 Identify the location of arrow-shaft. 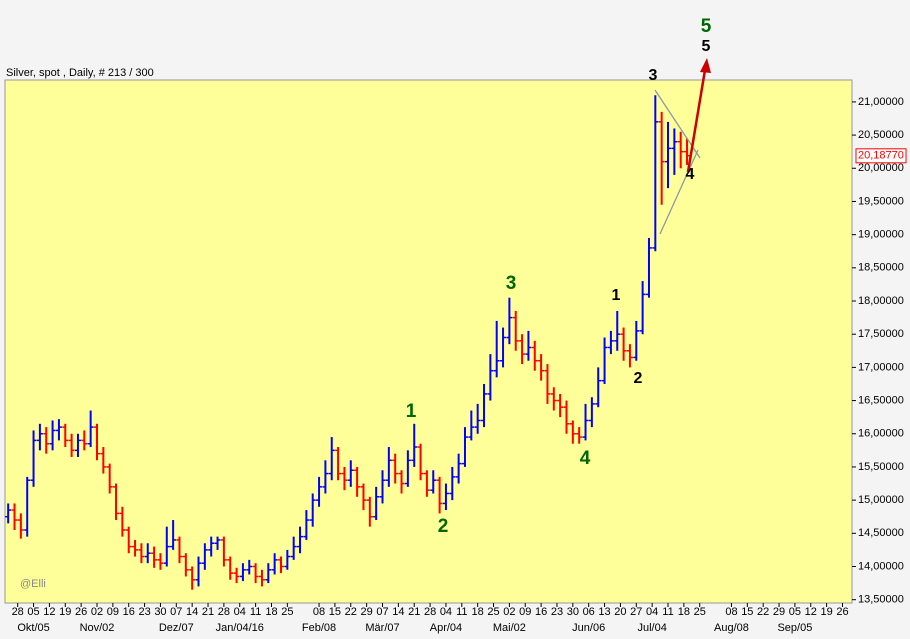
(696, 121).